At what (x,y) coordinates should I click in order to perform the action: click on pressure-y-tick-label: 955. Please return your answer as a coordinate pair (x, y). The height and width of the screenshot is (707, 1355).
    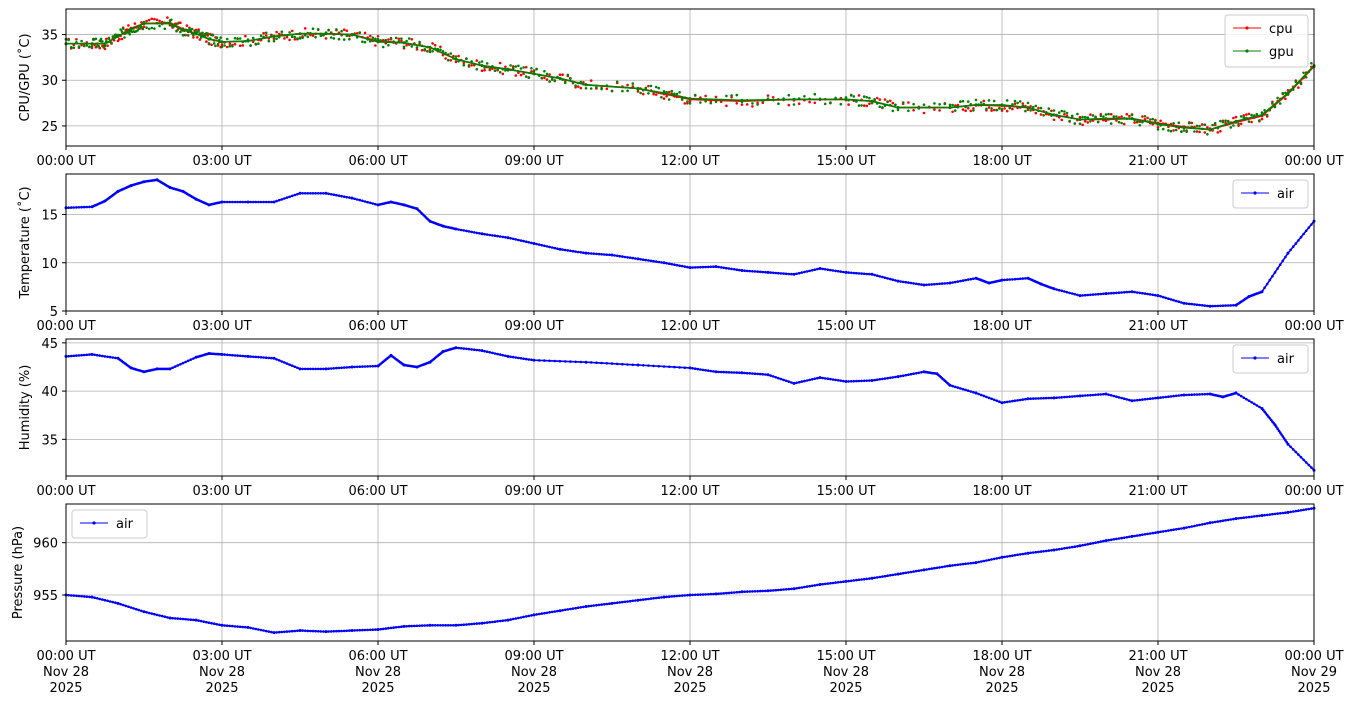
    Looking at the image, I should click on (45, 596).